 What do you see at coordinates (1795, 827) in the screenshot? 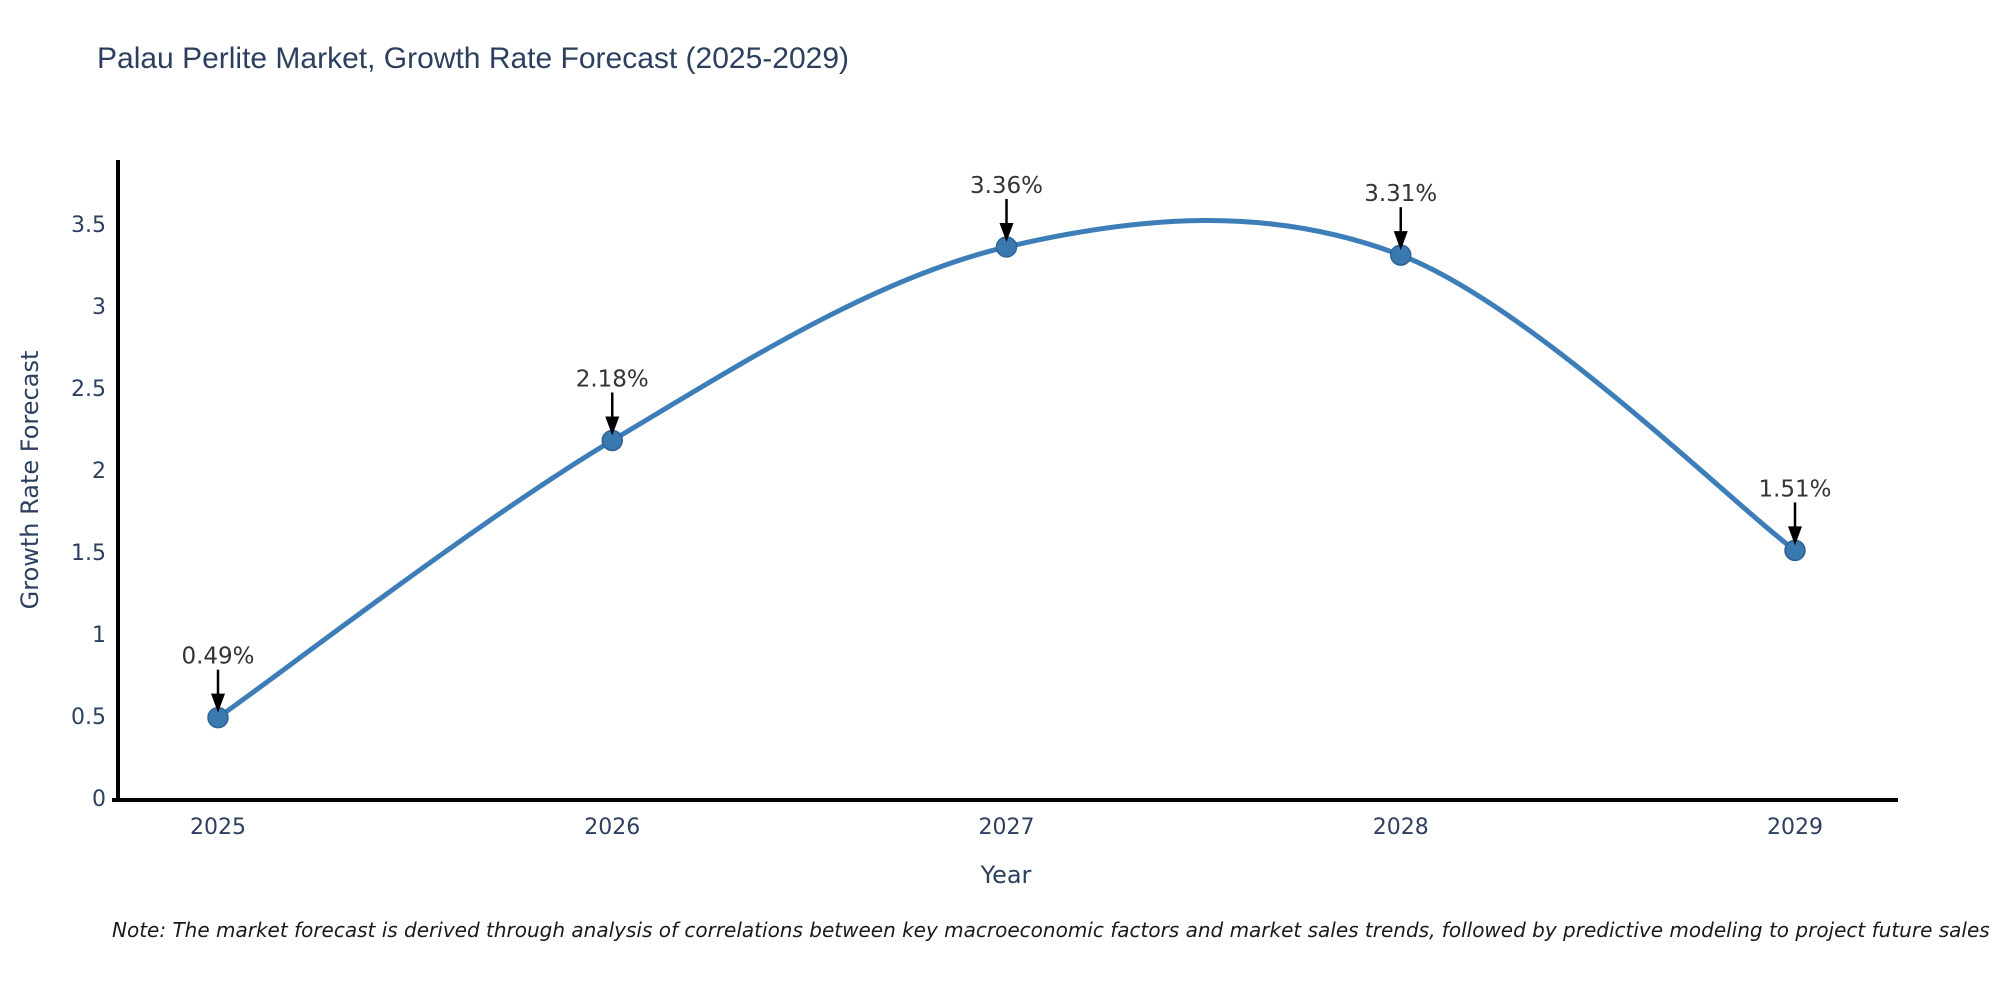
I see `x-tick-label: 2029` at bounding box center [1795, 827].